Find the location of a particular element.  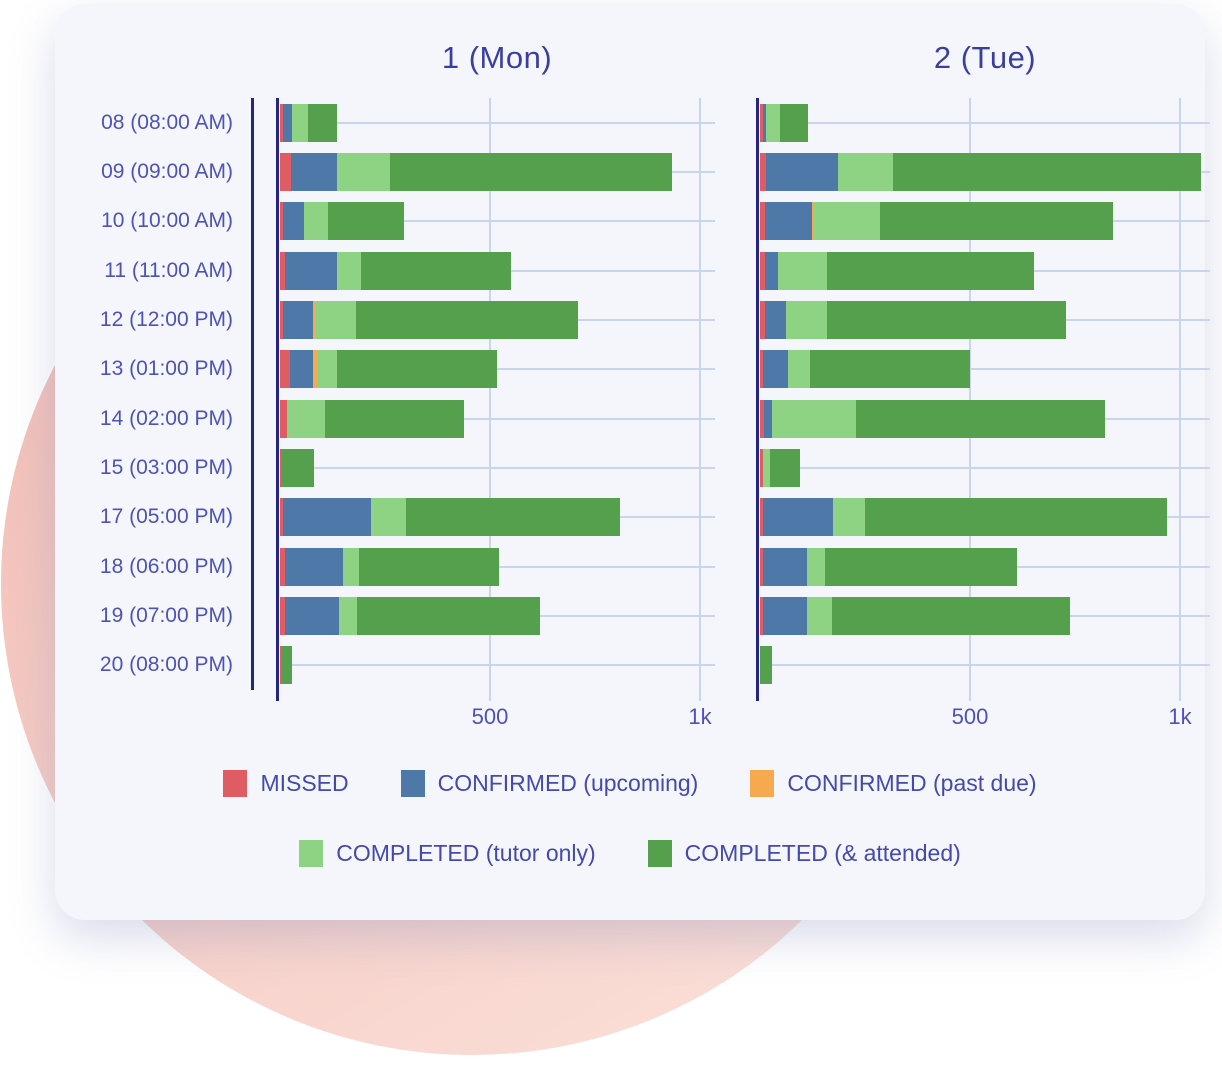

legend-item: CONFIRMED (past due) is located at coordinates (893, 783).